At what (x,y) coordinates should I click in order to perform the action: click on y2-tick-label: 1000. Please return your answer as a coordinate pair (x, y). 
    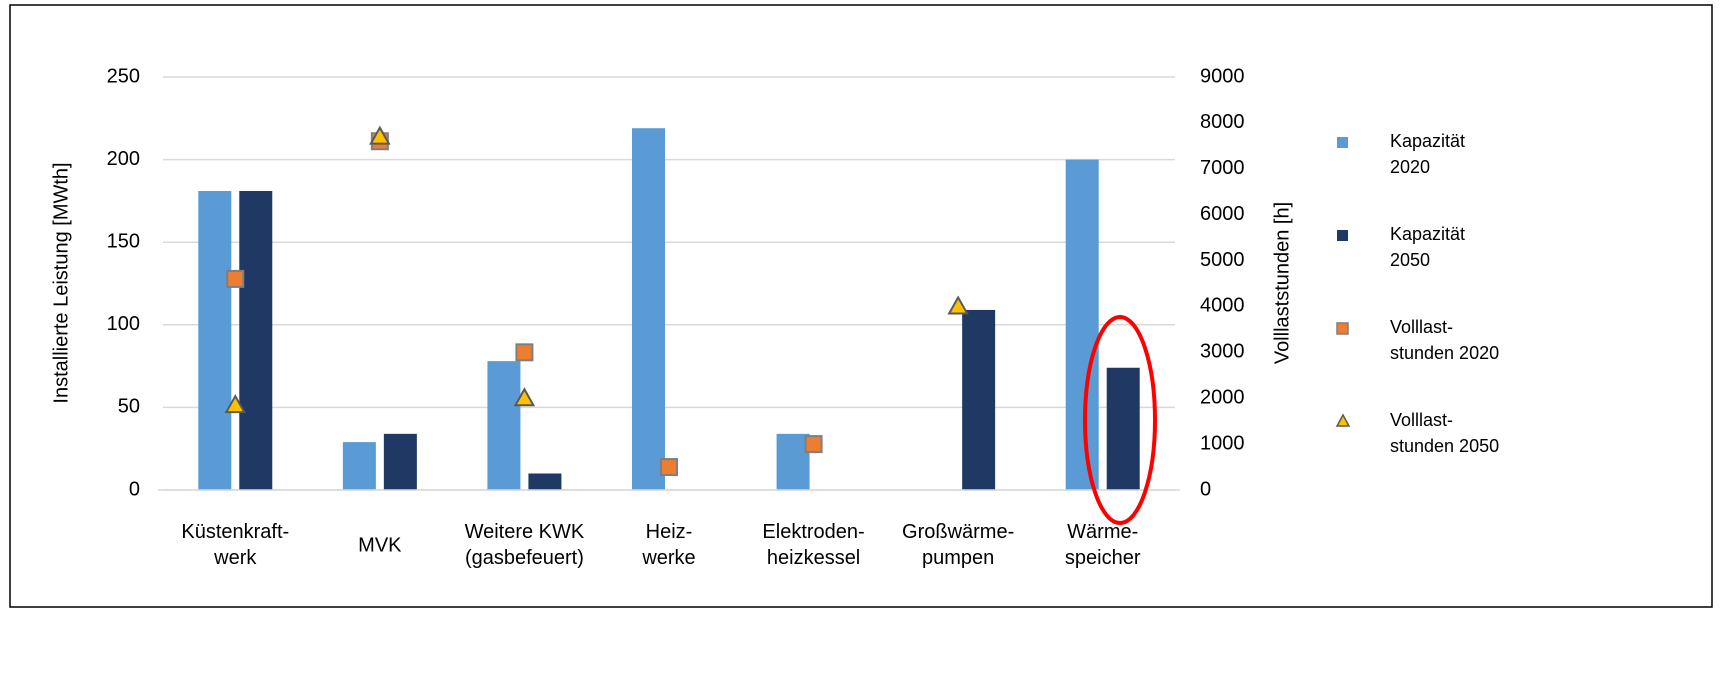
    Looking at the image, I should click on (1222, 443).